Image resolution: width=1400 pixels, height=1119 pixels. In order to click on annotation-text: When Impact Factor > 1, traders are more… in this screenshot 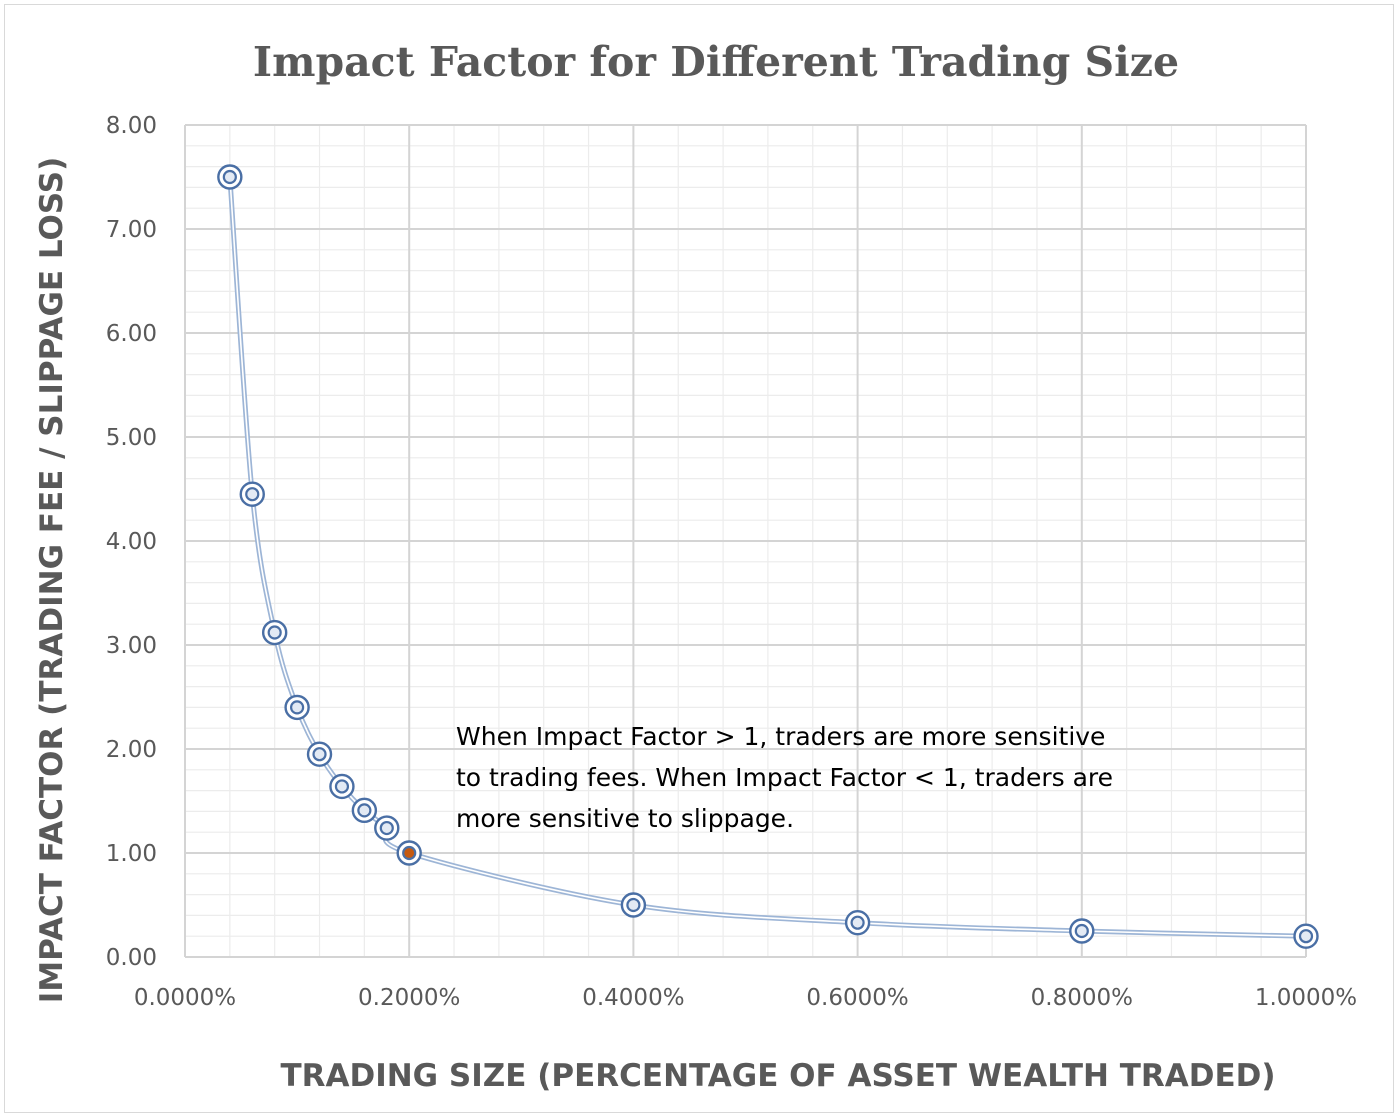, I will do `click(784, 777)`.